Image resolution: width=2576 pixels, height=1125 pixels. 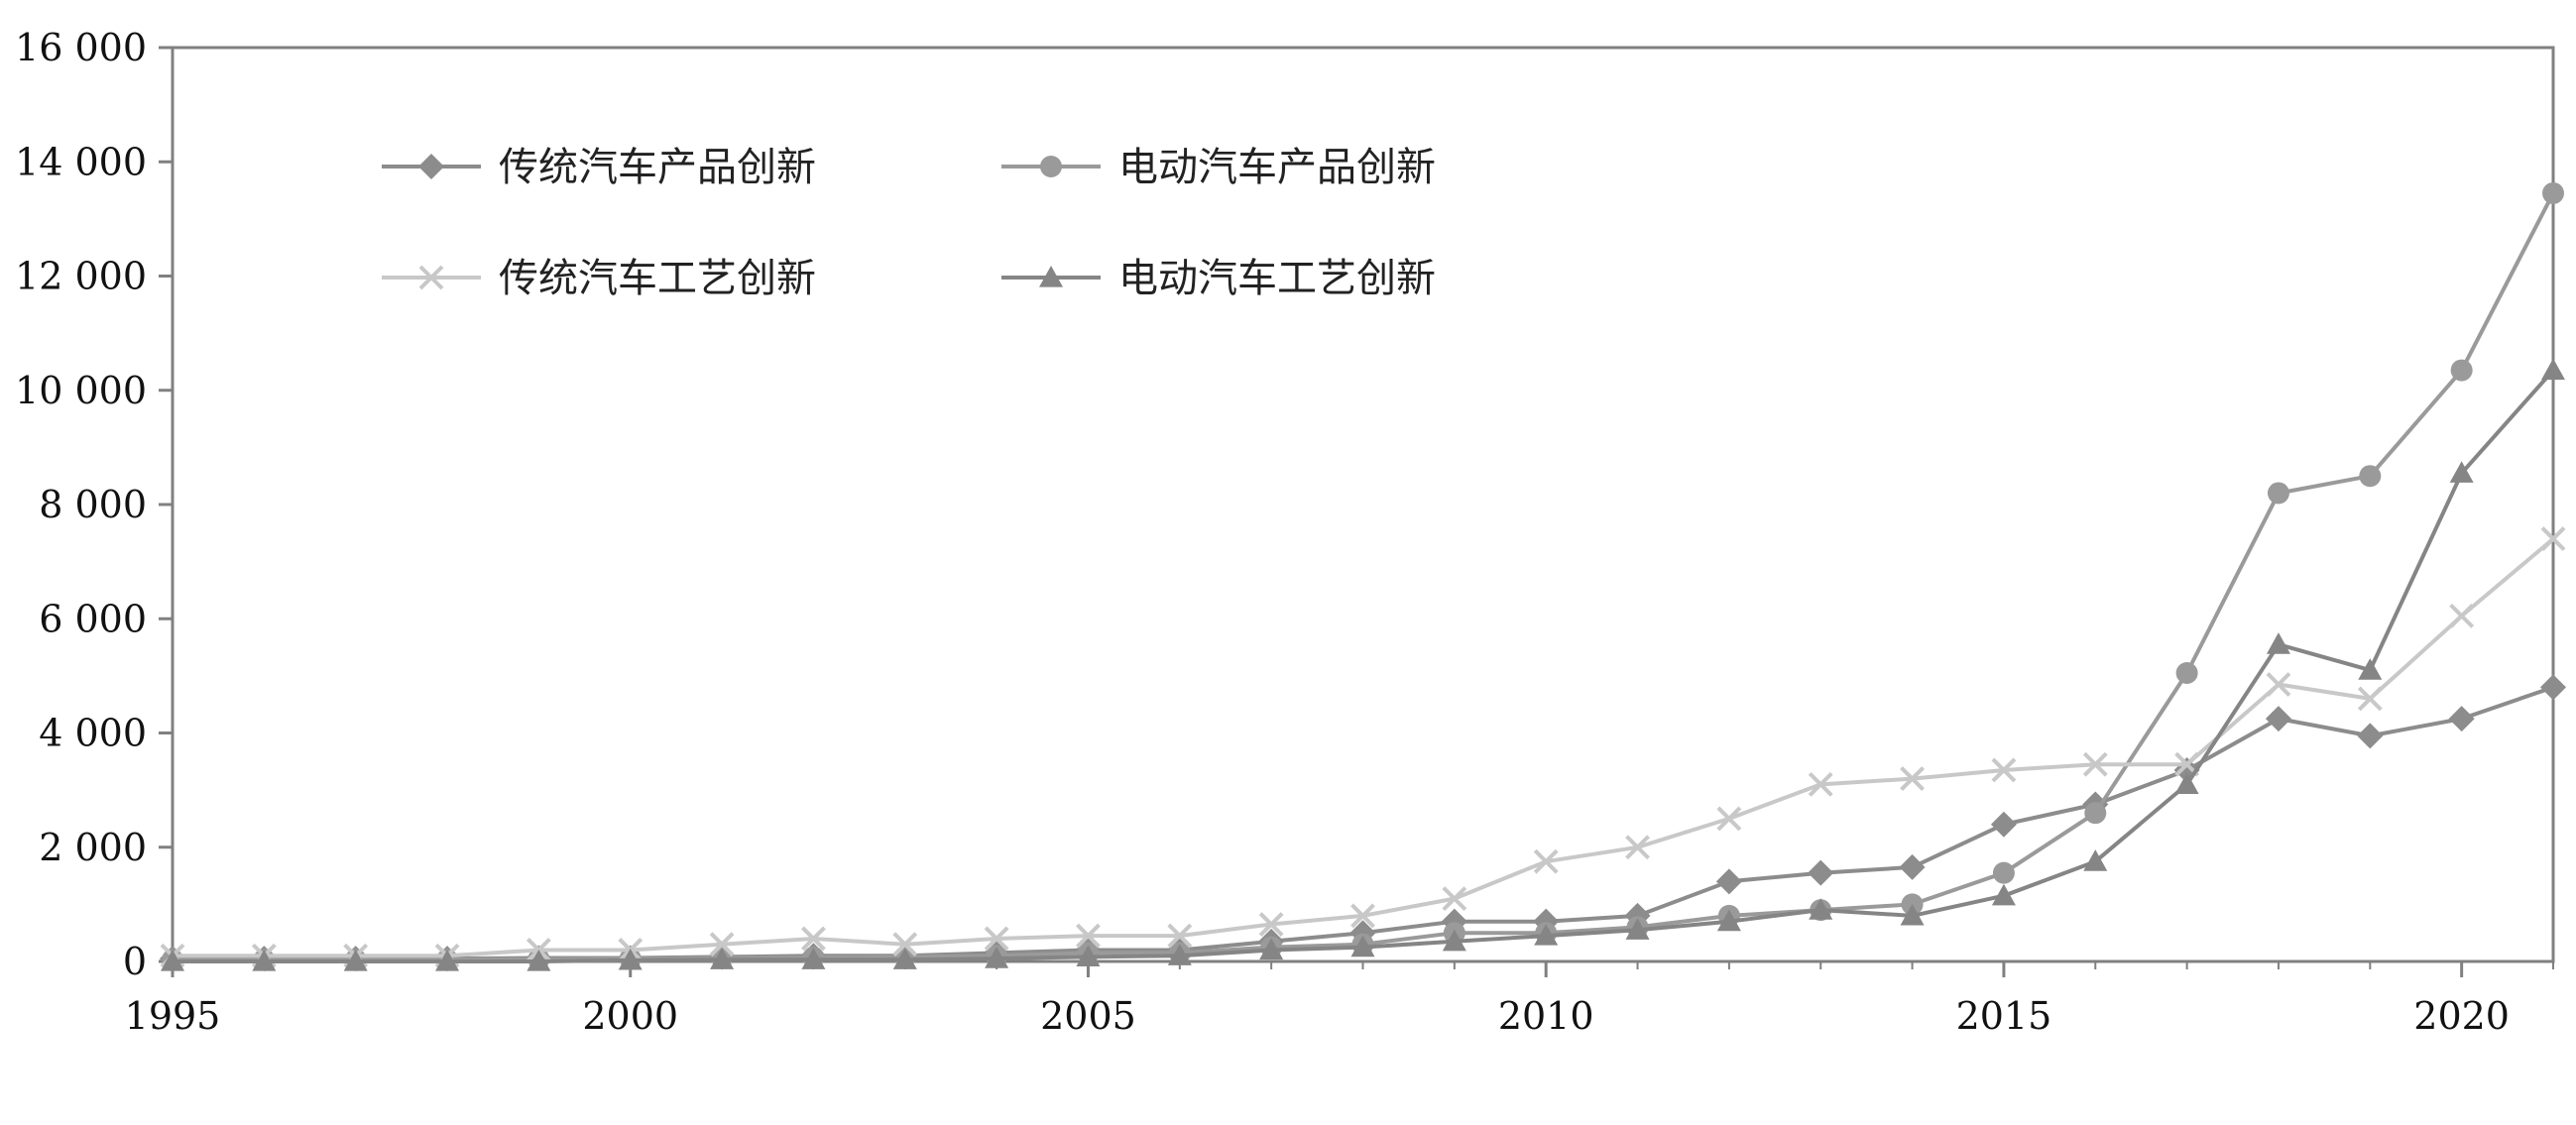 I want to click on legend-label: 电动汽车工艺创新, so click(x=1277, y=278).